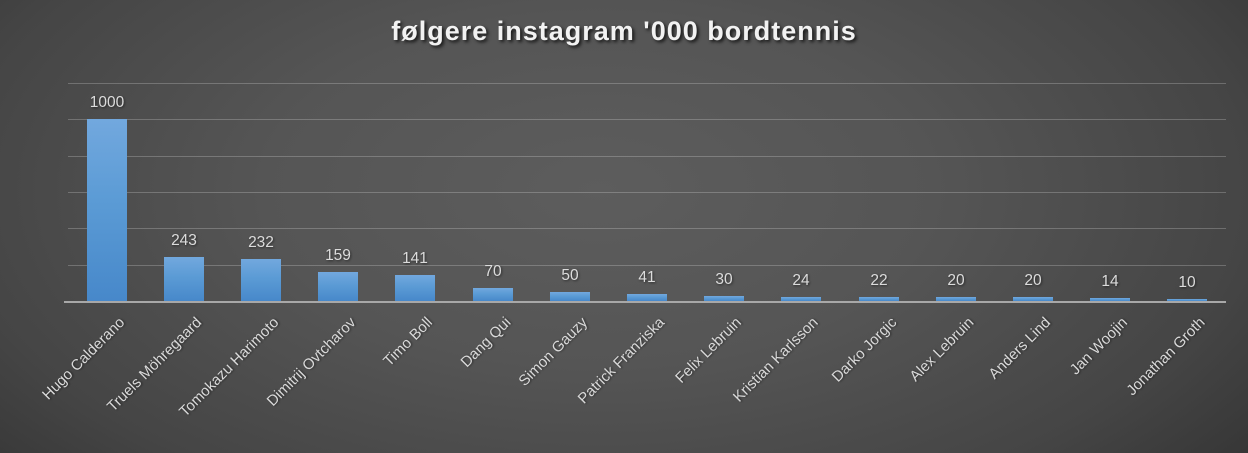  Describe the element at coordinates (776, 360) in the screenshot. I see `x-axis-category-label: Kristian Karlsson` at that location.